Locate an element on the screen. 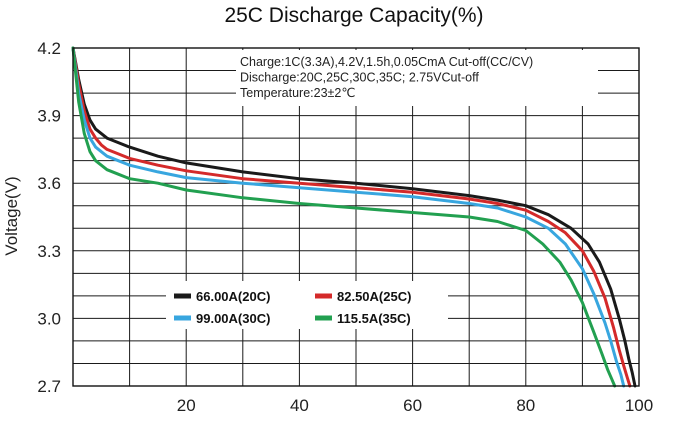 Image resolution: width=680 pixels, height=425 pixels. x-tick-label: 20 is located at coordinates (186, 405).